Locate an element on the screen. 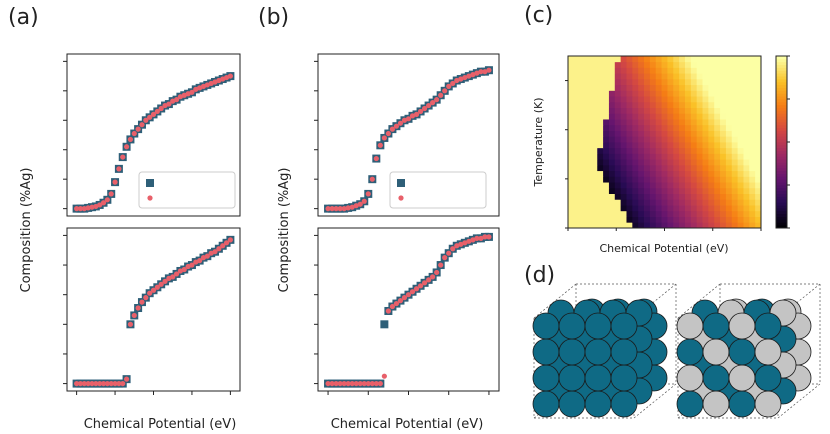 The width and height of the screenshot is (830, 434). legend-mcmc-marker is located at coordinates (150, 183).